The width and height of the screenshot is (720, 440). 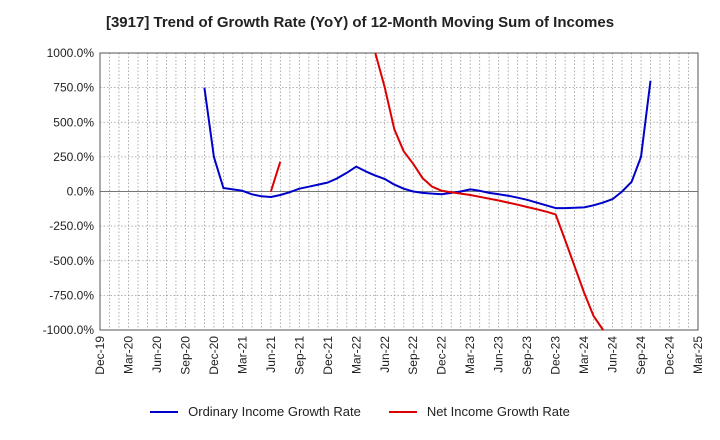 I want to click on y-tick-label: -1000.0%, so click(x=69, y=330).